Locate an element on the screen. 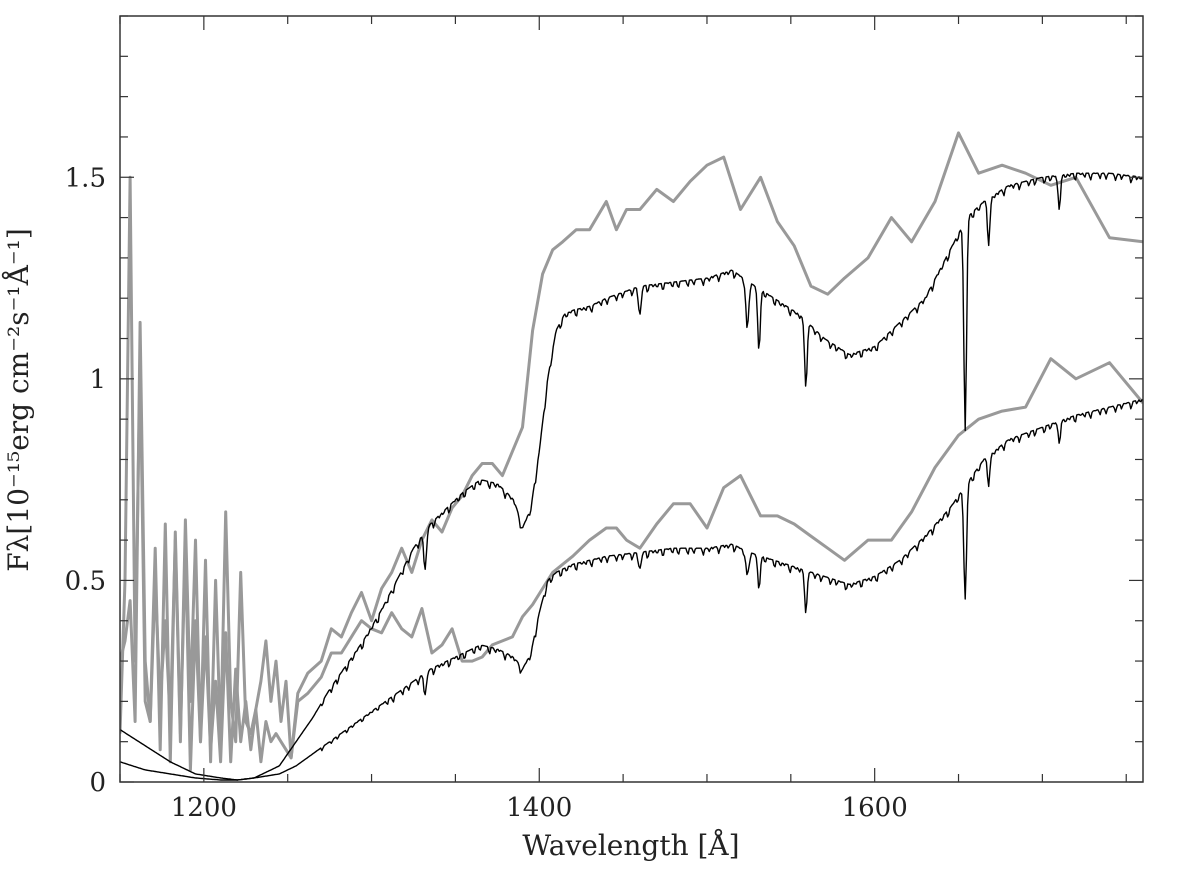 The height and width of the screenshot is (880, 1177). x-tick-label: 1200 is located at coordinates (204, 808).